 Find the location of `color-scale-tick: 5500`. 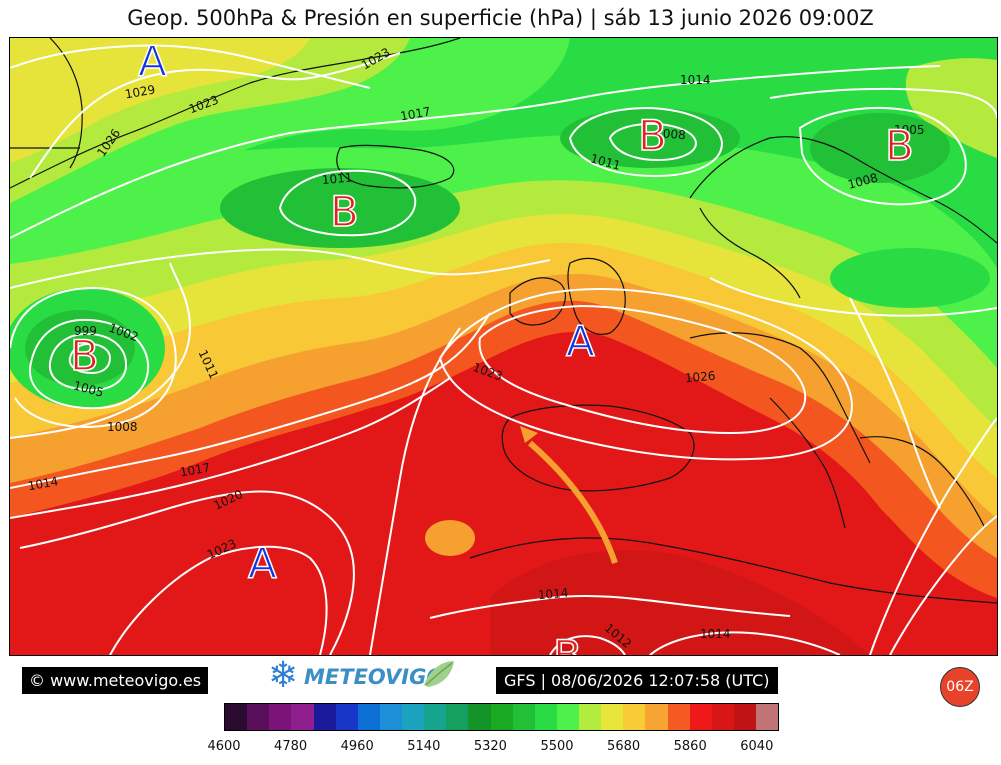

color-scale-tick: 5500 is located at coordinates (557, 746).